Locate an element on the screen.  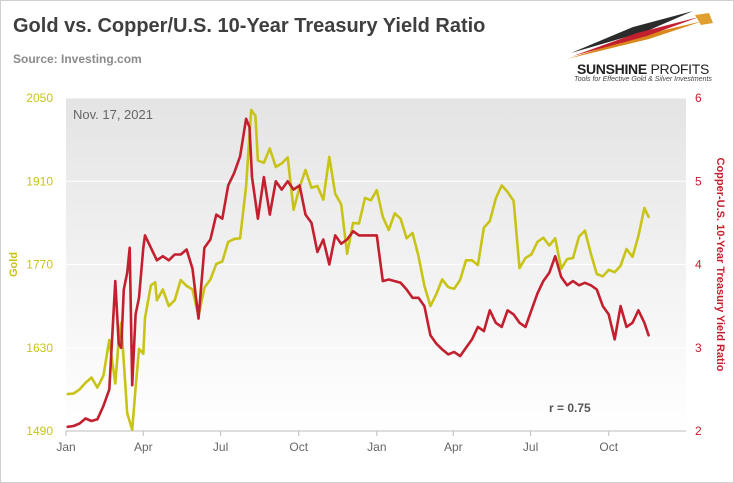
x-tick-label-7: Oct is located at coordinates (608, 447).